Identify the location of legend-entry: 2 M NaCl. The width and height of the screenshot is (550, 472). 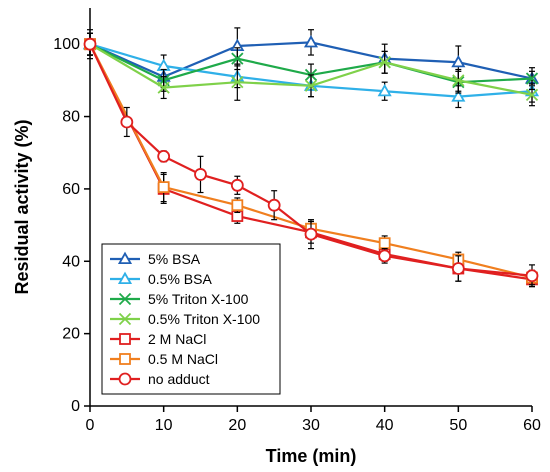
(158, 339).